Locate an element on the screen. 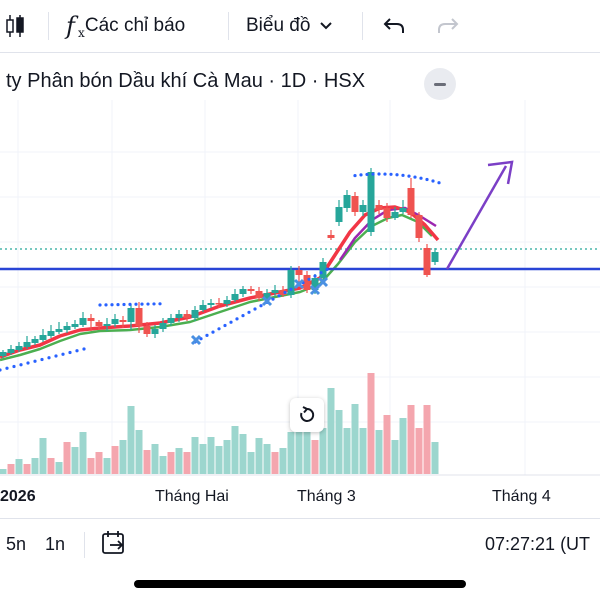  go-to-date-icon is located at coordinates (114, 545).